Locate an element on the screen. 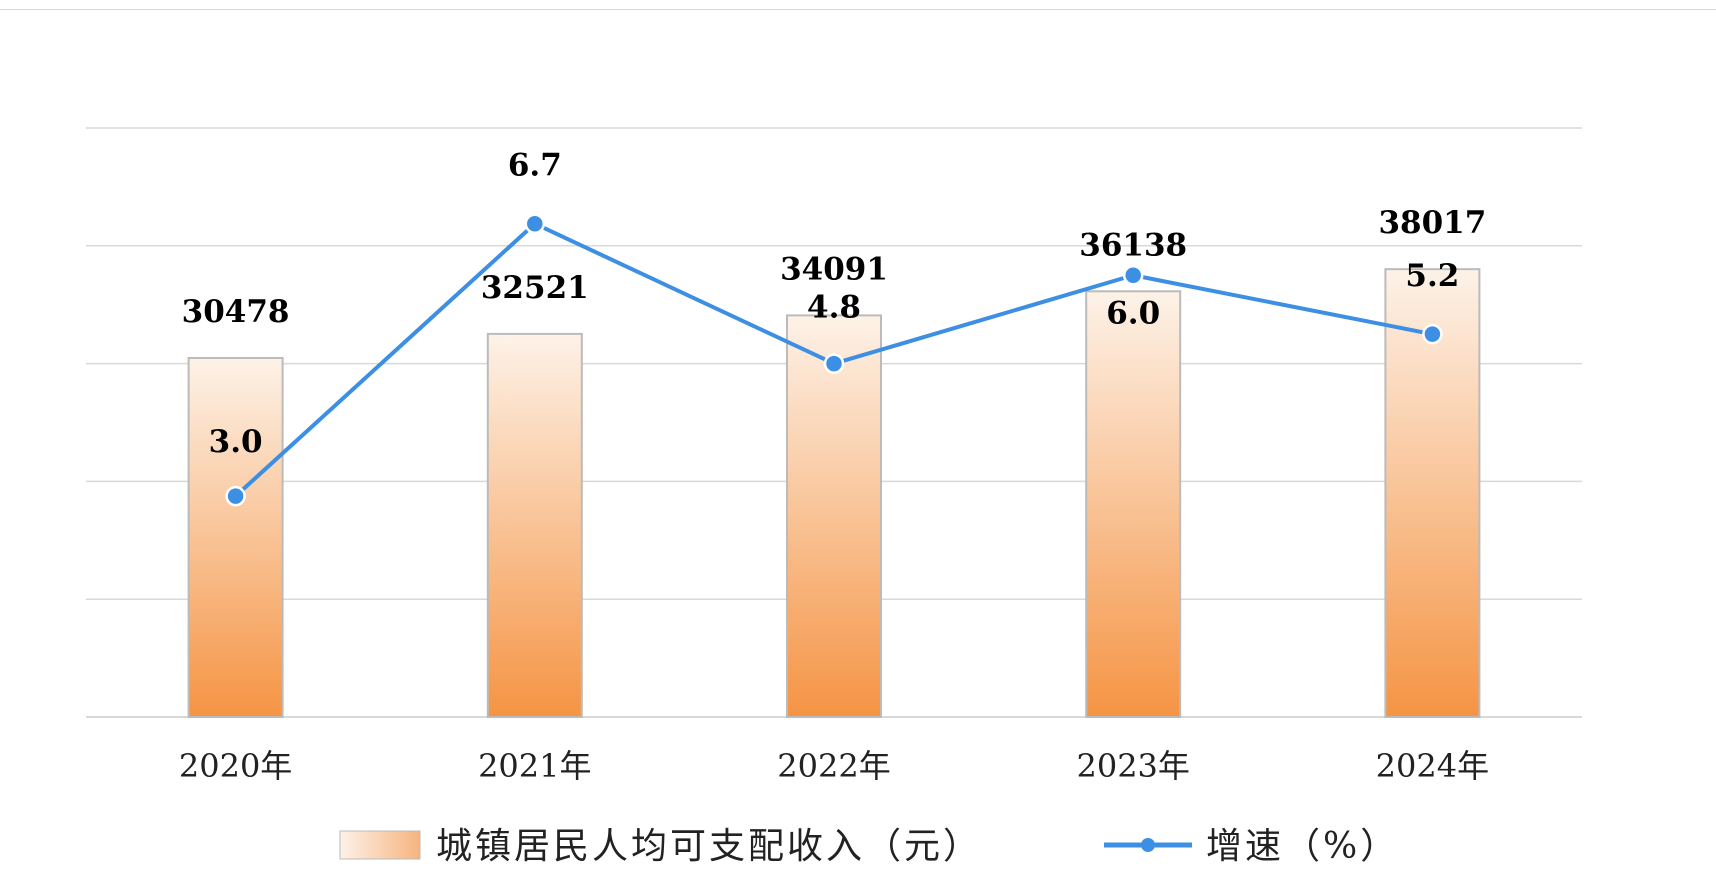 The height and width of the screenshot is (890, 1716). x-axis-ticks: 2020年 2021年 2022年 2023年 2024年 is located at coordinates (834, 766).